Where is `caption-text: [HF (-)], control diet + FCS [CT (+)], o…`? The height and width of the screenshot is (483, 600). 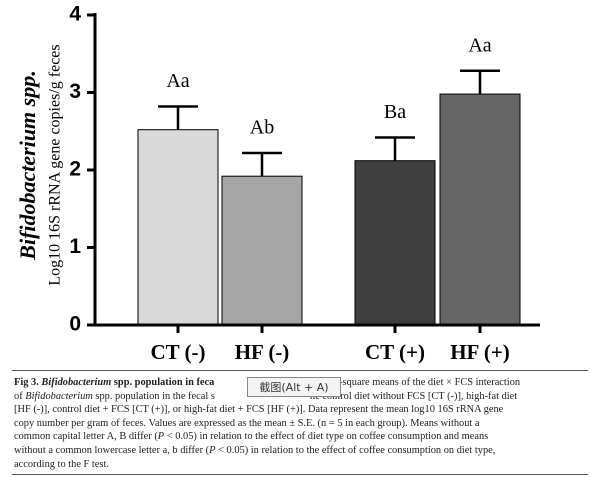 caption-text: [HF (-)], control diet + FCS [CT (+)], o… is located at coordinates (259, 410).